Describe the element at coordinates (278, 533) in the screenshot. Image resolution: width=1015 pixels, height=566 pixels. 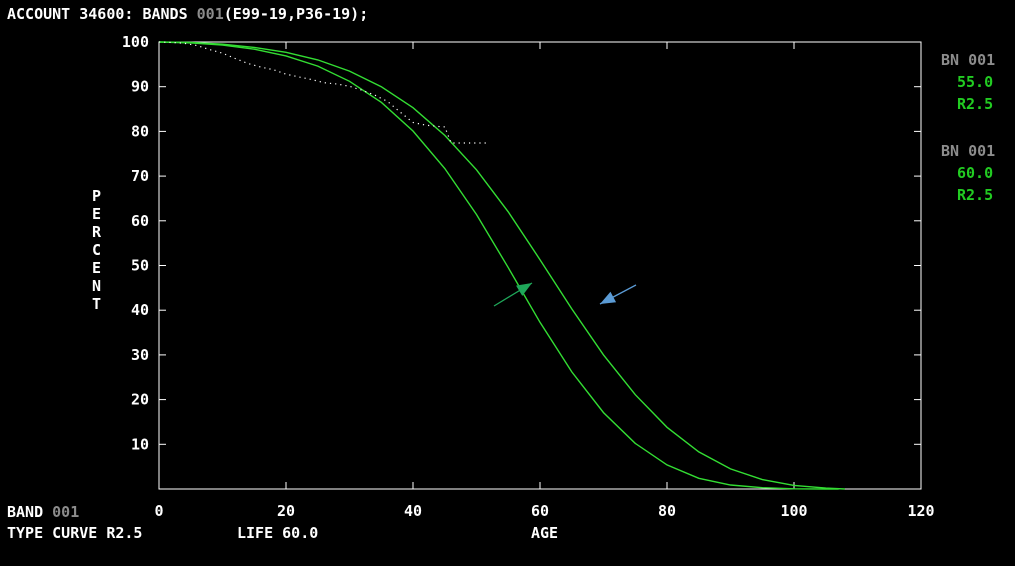
I see `footer-life: LIFE 60.0` at that location.